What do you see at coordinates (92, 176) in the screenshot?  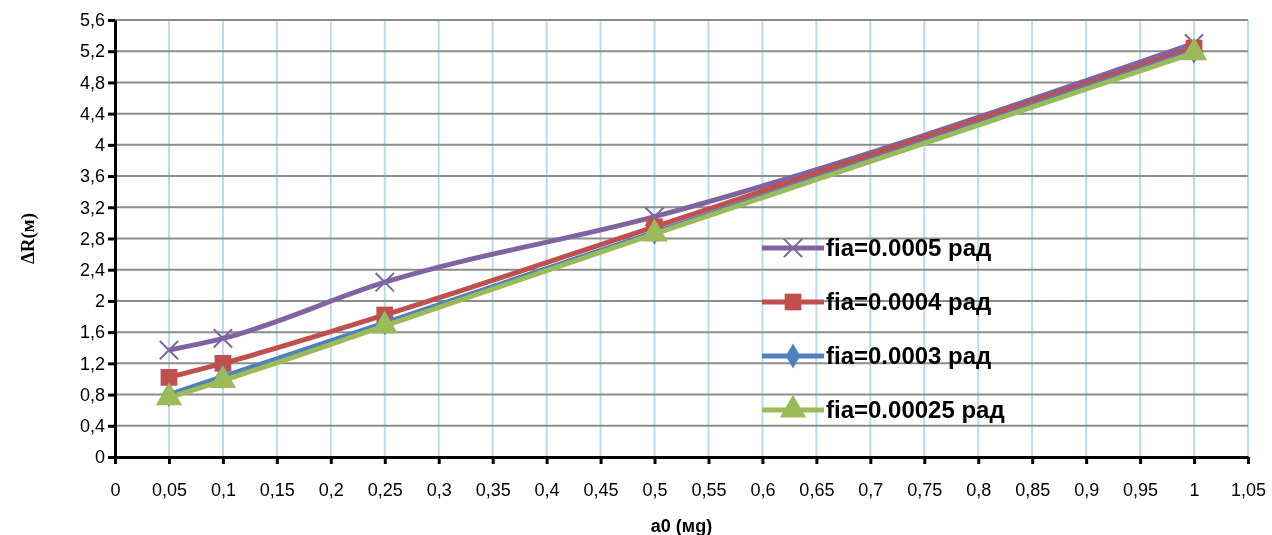 I see `y-tick-label: 3,6` at bounding box center [92, 176].